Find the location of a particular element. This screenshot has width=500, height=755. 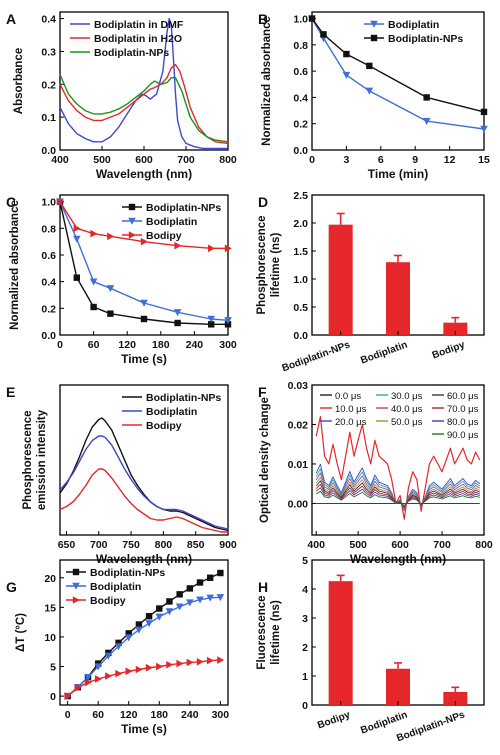

y-tick-label: 1 is located at coordinates (305, 677).